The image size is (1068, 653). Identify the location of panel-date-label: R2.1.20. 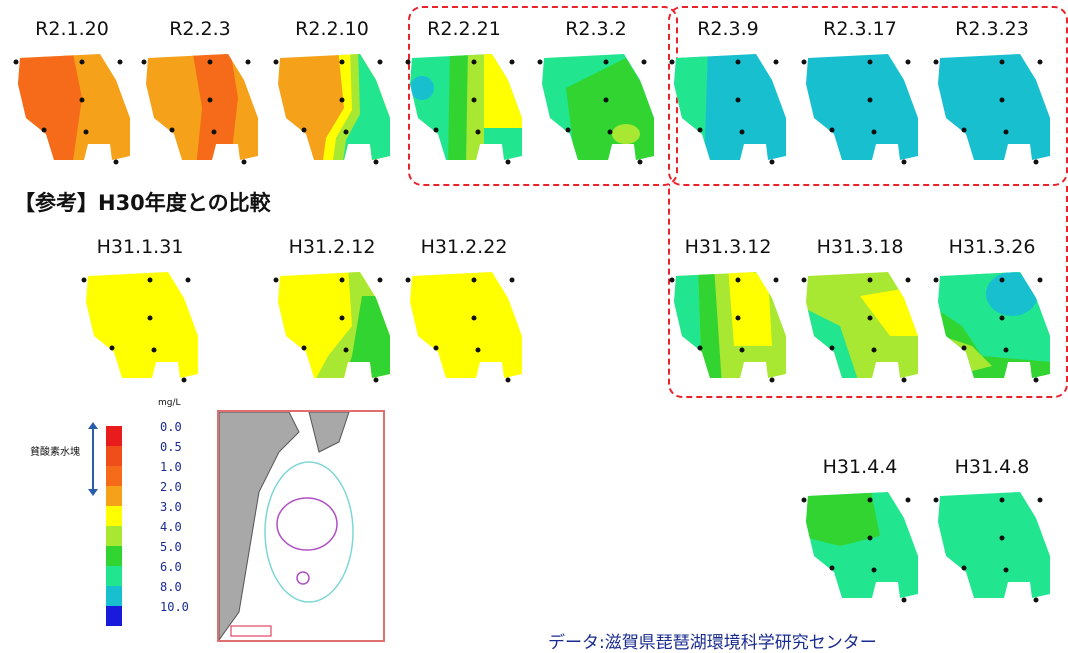
(72, 29).